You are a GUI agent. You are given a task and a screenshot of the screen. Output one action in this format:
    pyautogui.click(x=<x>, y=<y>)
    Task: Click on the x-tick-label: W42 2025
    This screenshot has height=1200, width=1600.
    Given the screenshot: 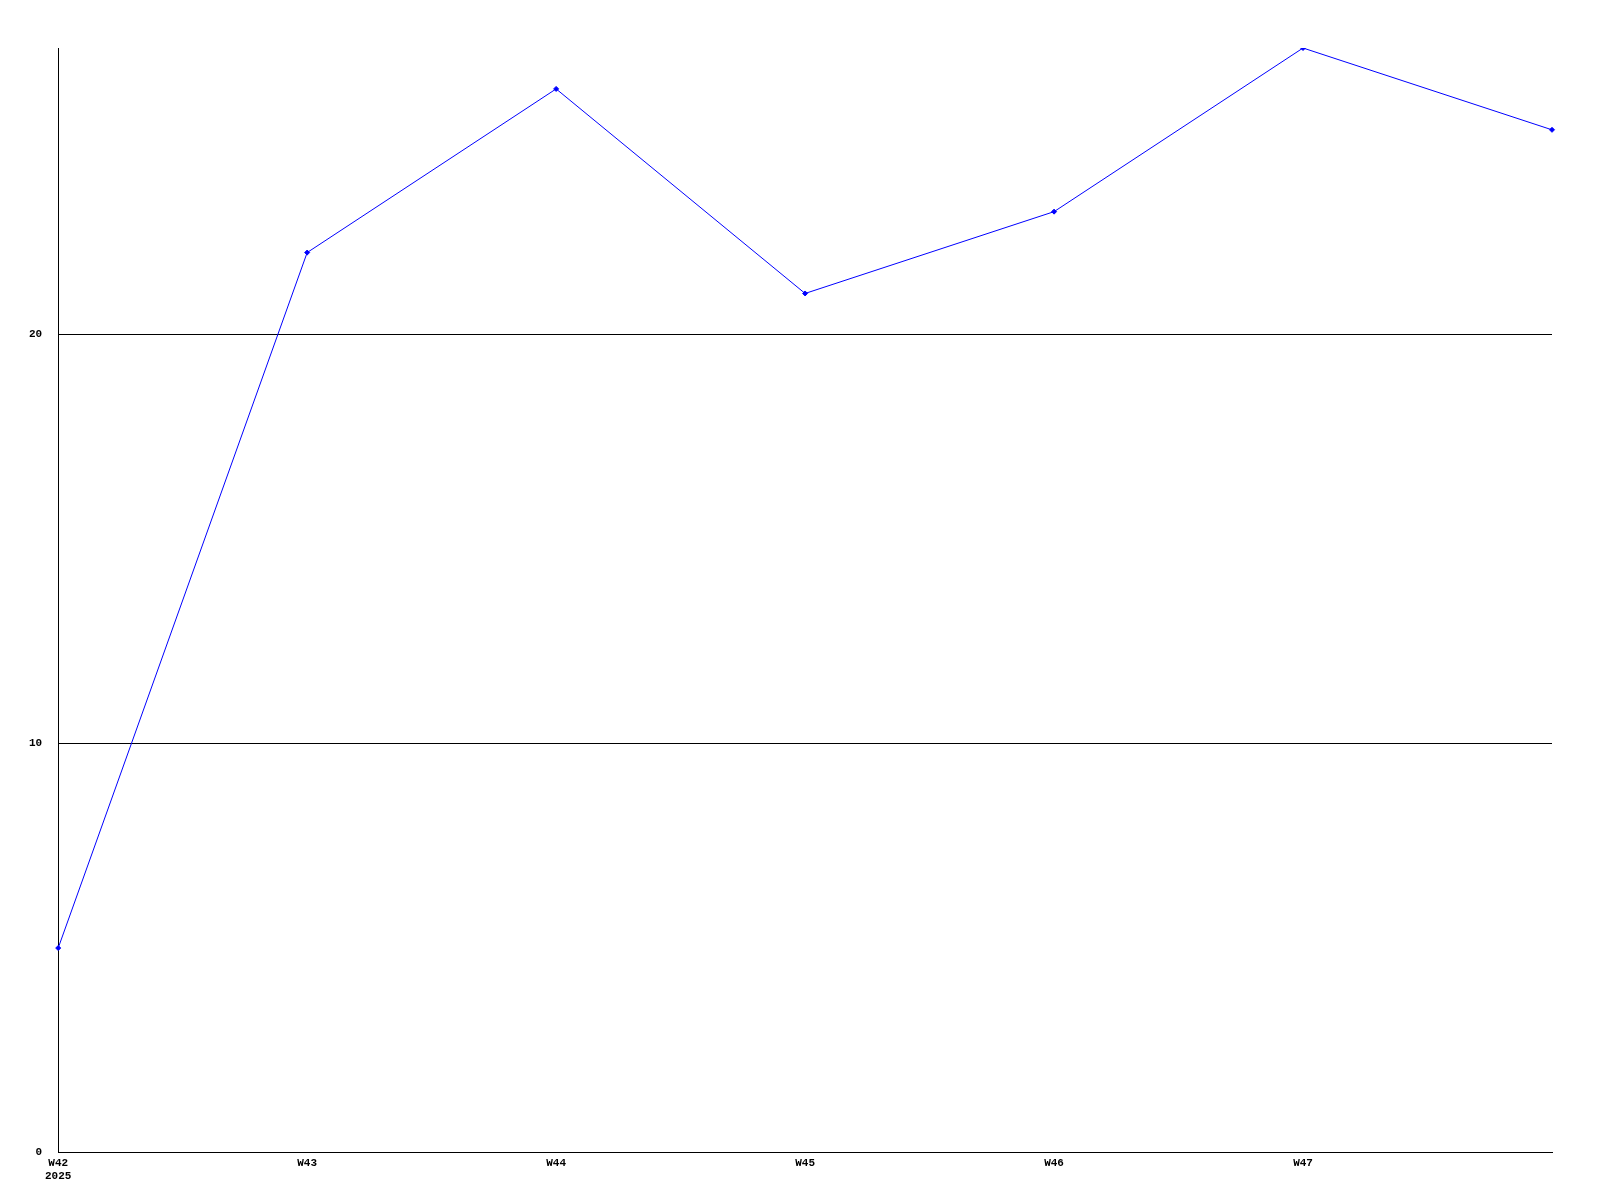 What is the action you would take?
    pyautogui.click(x=58, y=1169)
    